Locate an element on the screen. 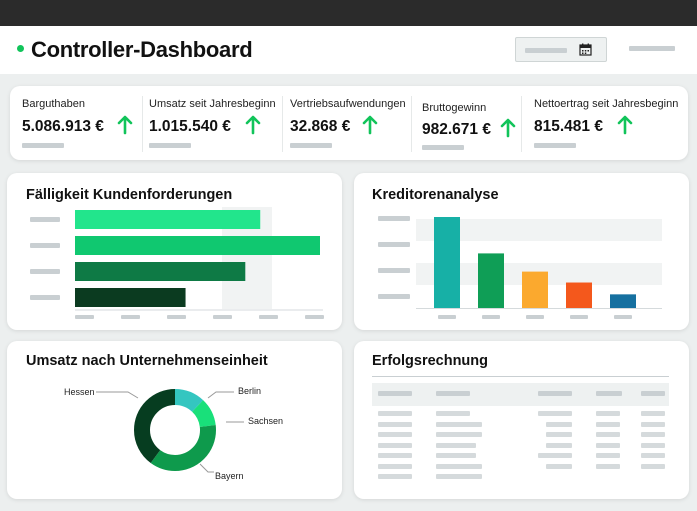 The height and width of the screenshot is (511, 697). kpi-umsatz: Umsatz seit Jahresbeginn 1.015.540 € is located at coordinates (213, 124).